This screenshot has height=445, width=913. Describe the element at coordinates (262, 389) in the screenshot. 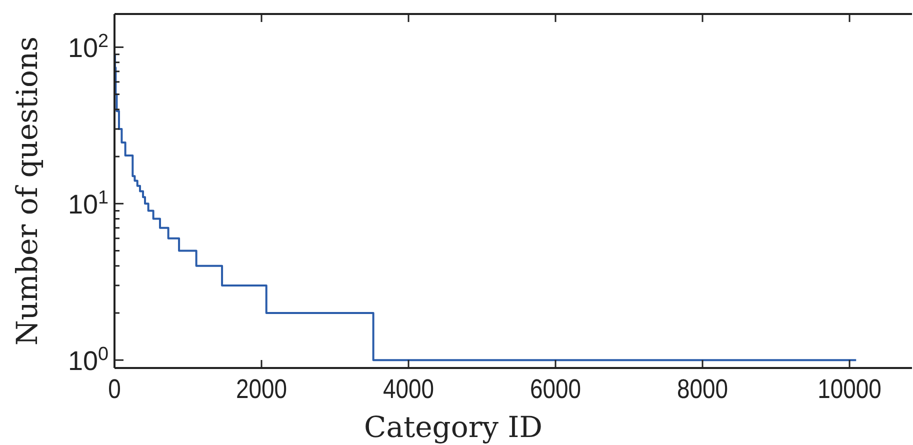

I see `x-tick-label: 2000` at that location.